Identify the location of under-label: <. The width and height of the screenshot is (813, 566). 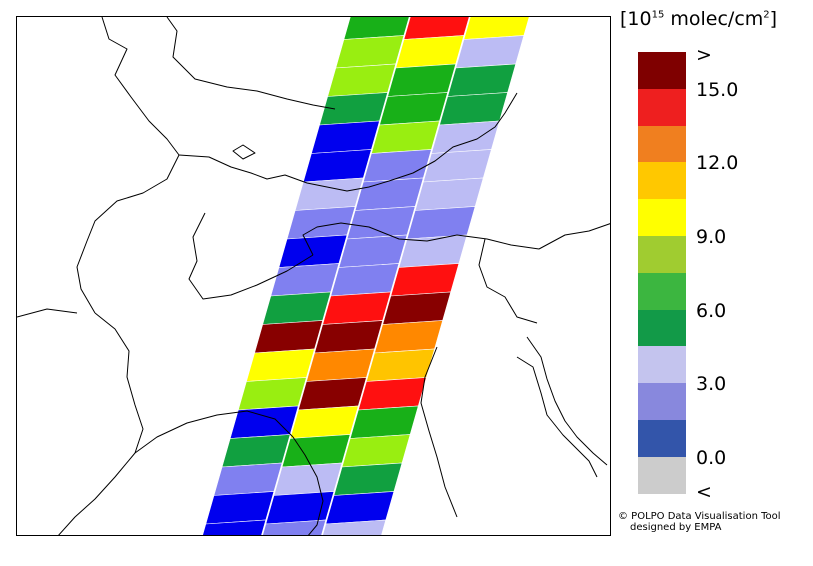
(704, 492).